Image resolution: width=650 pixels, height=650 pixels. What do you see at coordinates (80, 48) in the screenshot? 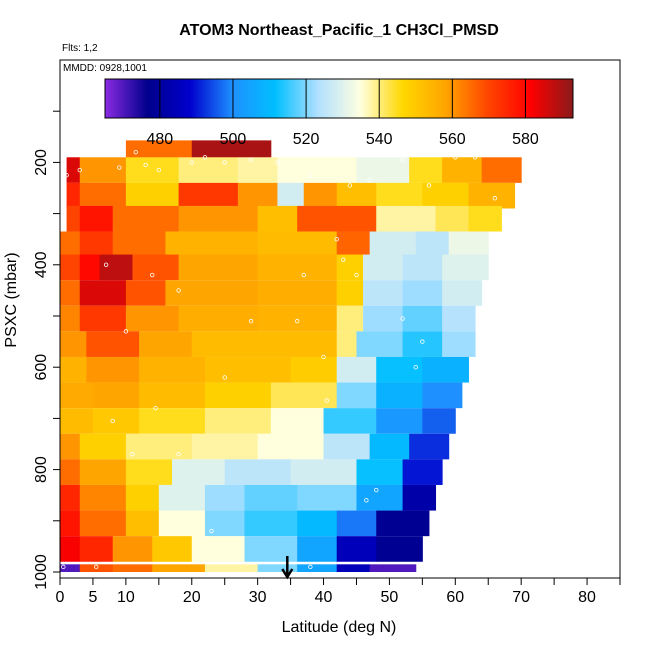
I see `flights-label: Flts: 1,2` at bounding box center [80, 48].